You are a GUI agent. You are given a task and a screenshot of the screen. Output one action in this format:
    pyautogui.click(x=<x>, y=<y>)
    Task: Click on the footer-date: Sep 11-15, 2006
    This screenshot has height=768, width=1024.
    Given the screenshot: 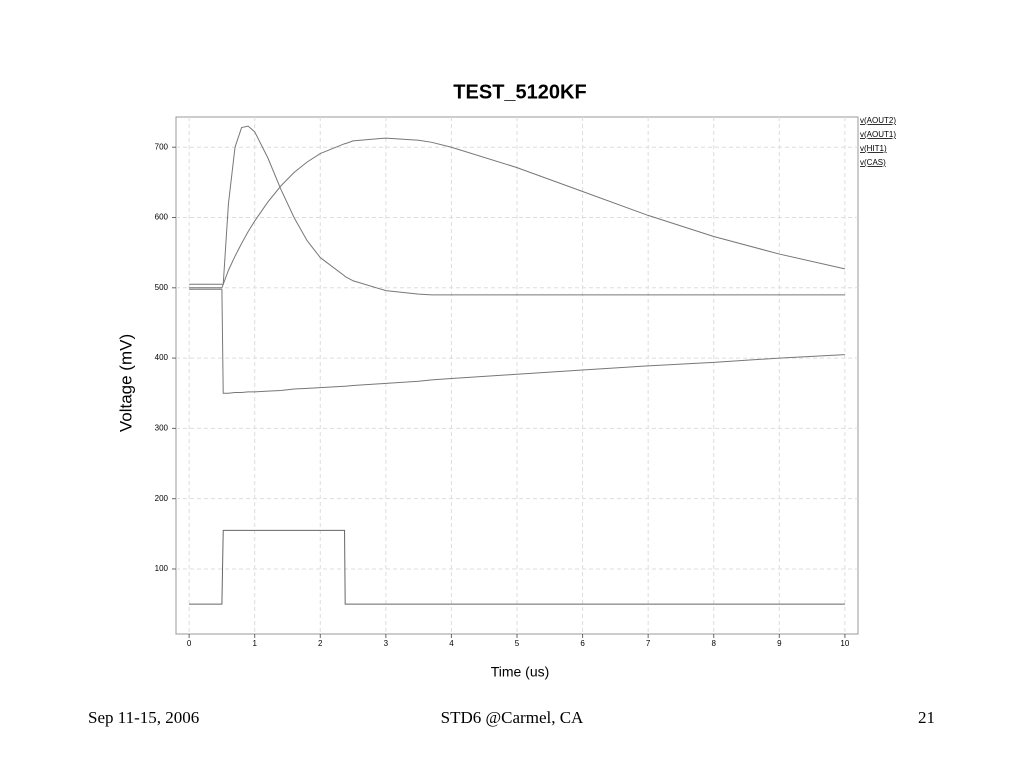 What is the action you would take?
    pyautogui.click(x=143, y=717)
    